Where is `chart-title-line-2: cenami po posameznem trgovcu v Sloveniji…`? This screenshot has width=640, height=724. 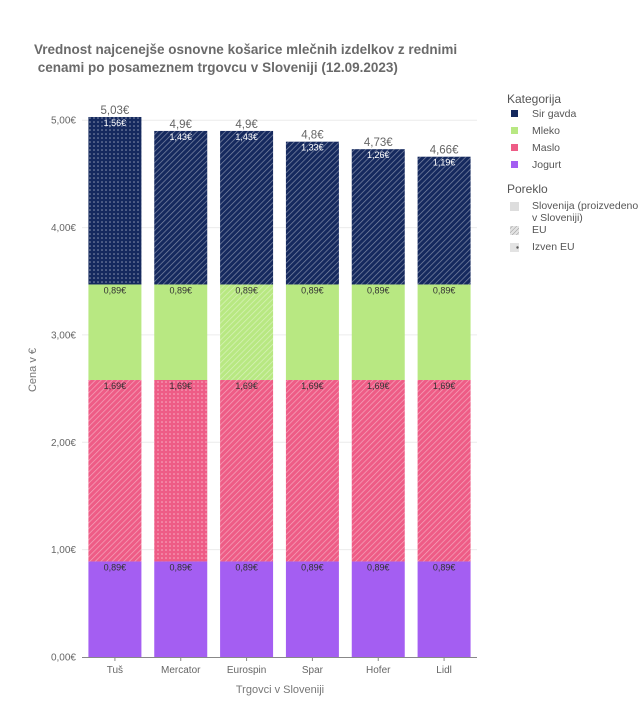
chart-title-line-2: cenami po posameznem trgovcu v Sloveniji… is located at coordinates (216, 67).